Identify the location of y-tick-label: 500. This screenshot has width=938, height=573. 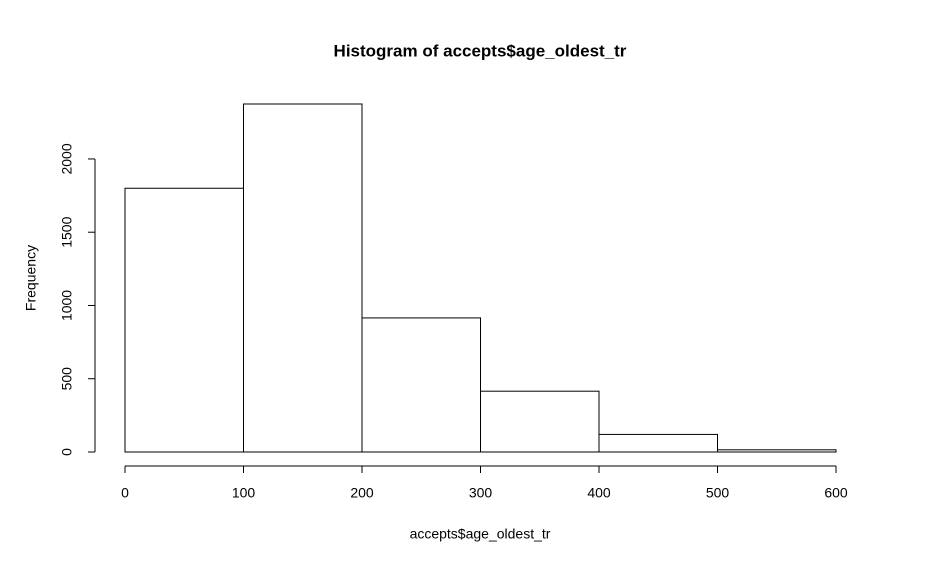
(67, 379).